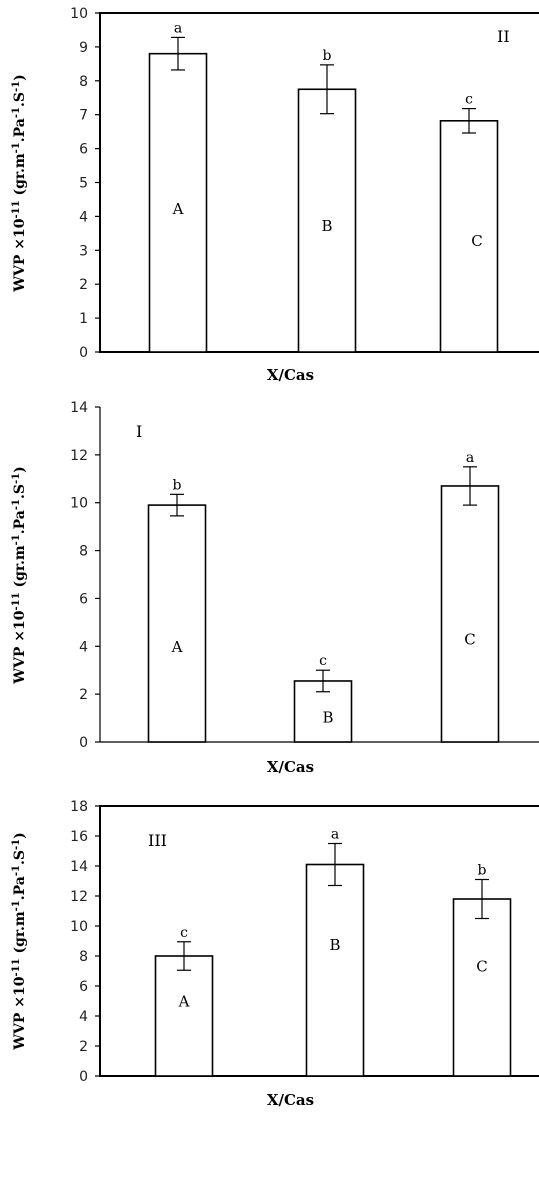  I want to click on panel-1-significance-label: c, so click(469, 100).